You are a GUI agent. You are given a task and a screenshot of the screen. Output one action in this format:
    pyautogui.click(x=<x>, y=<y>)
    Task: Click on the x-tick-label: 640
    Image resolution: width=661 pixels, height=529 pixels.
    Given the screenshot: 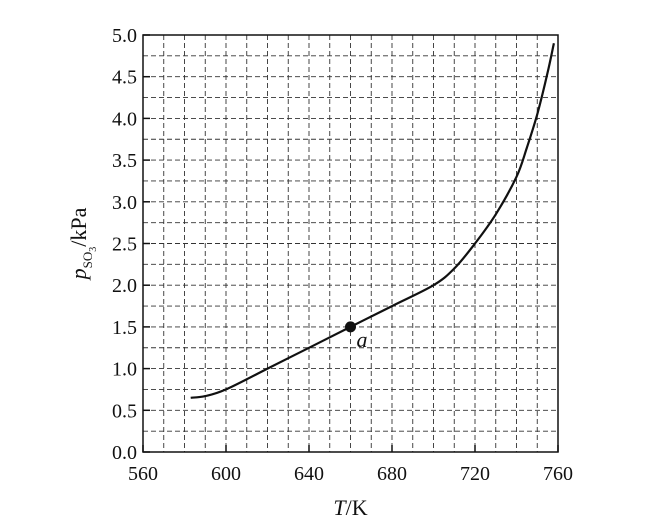 What is the action you would take?
    pyautogui.click(x=309, y=474)
    